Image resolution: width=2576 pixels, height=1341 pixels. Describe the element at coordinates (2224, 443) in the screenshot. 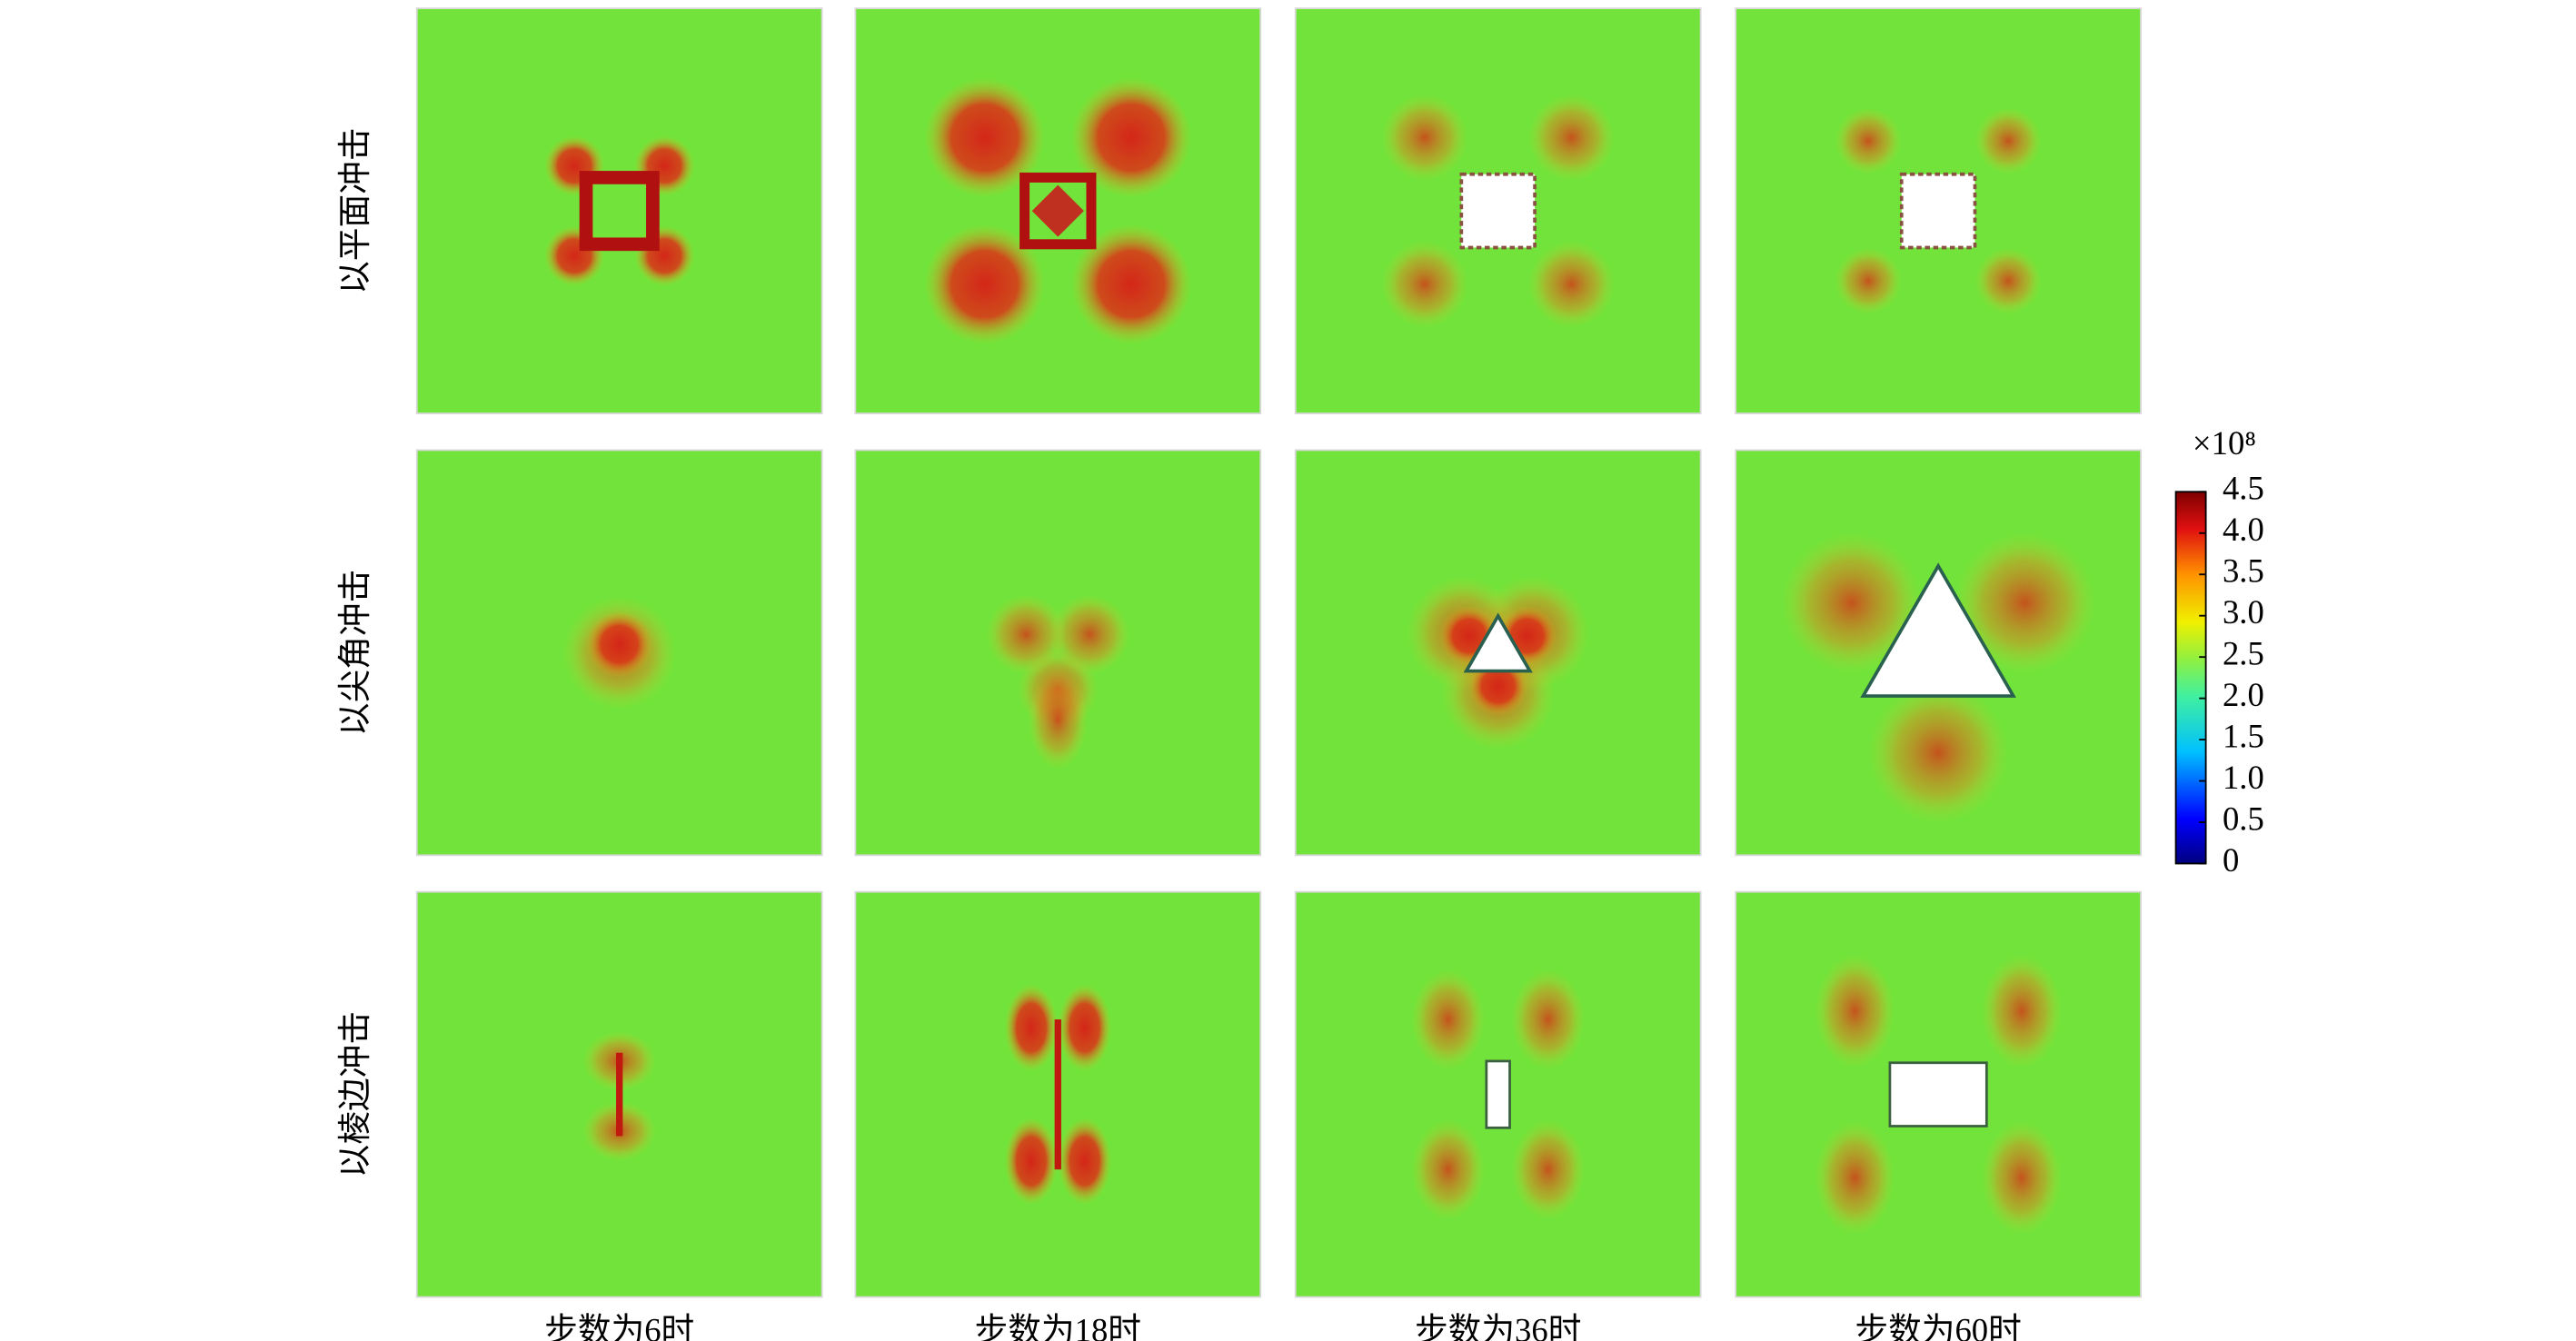

I see `colorbar-unit: ×10⁸` at that location.